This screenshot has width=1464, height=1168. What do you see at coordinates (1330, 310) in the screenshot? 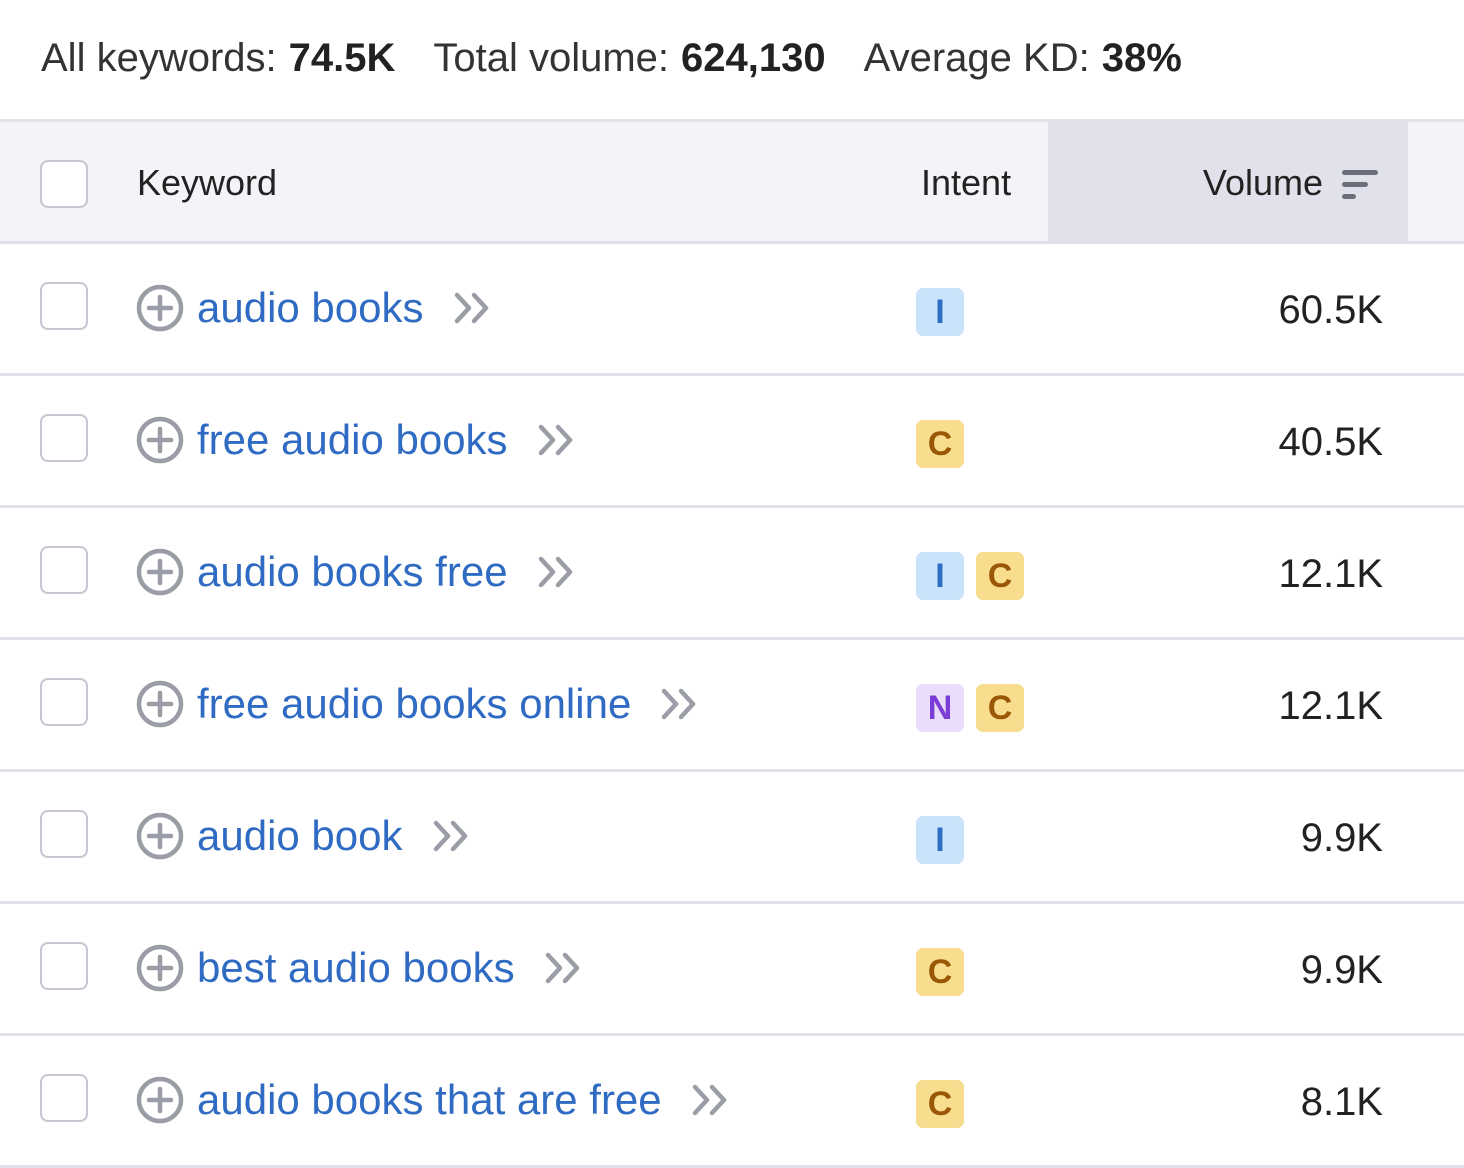
I see `volume-cell: 60.5K` at bounding box center [1330, 310].